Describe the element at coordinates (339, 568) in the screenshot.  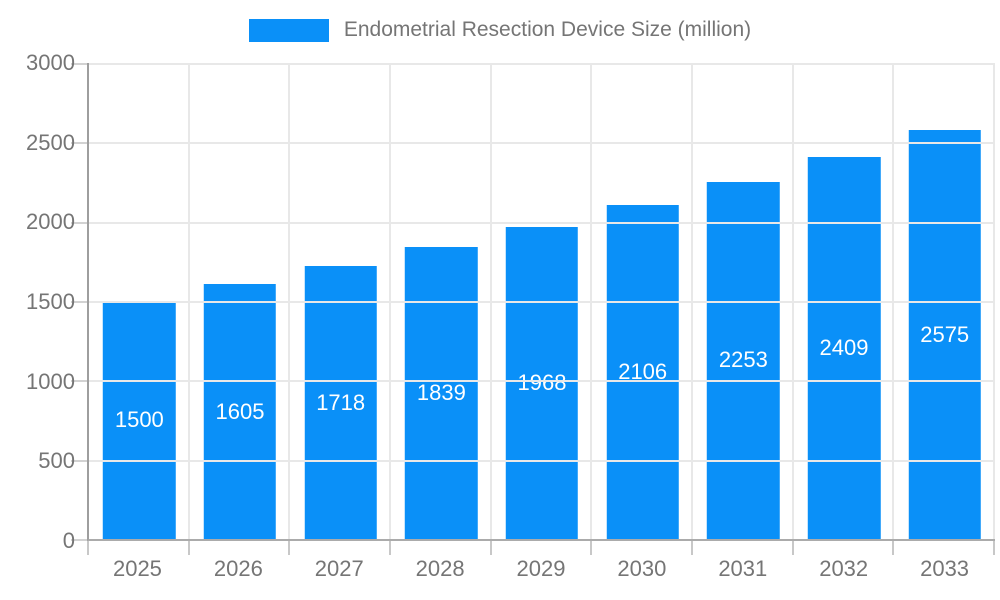
I see `x-tick-label: 2027` at that location.